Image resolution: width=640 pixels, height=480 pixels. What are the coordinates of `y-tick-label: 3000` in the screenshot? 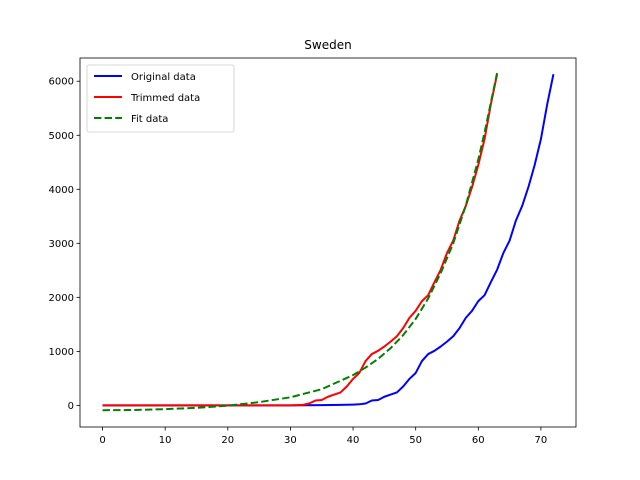 It's located at (61, 244).